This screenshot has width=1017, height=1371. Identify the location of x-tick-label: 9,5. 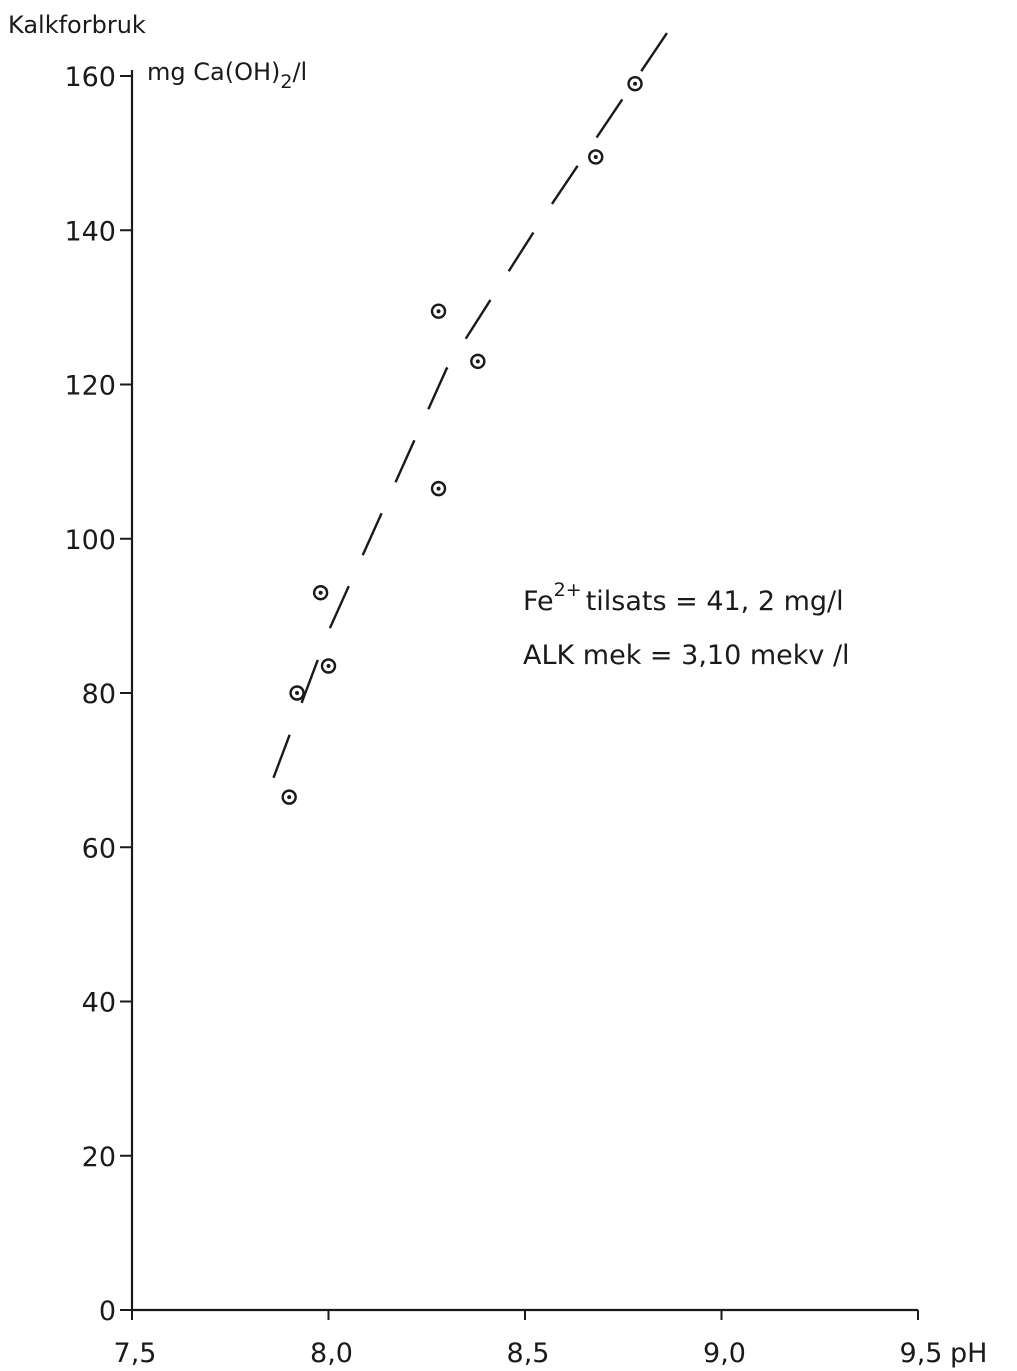
(921, 1353).